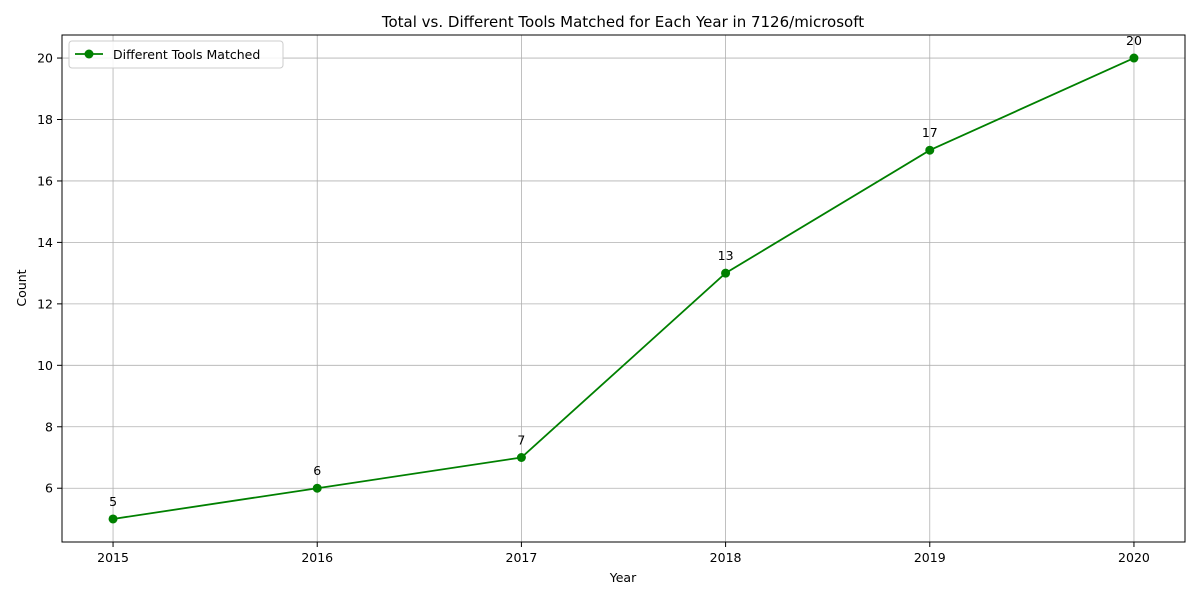 The height and width of the screenshot is (600, 1200). I want to click on x-tick-label: 2016, so click(317, 557).